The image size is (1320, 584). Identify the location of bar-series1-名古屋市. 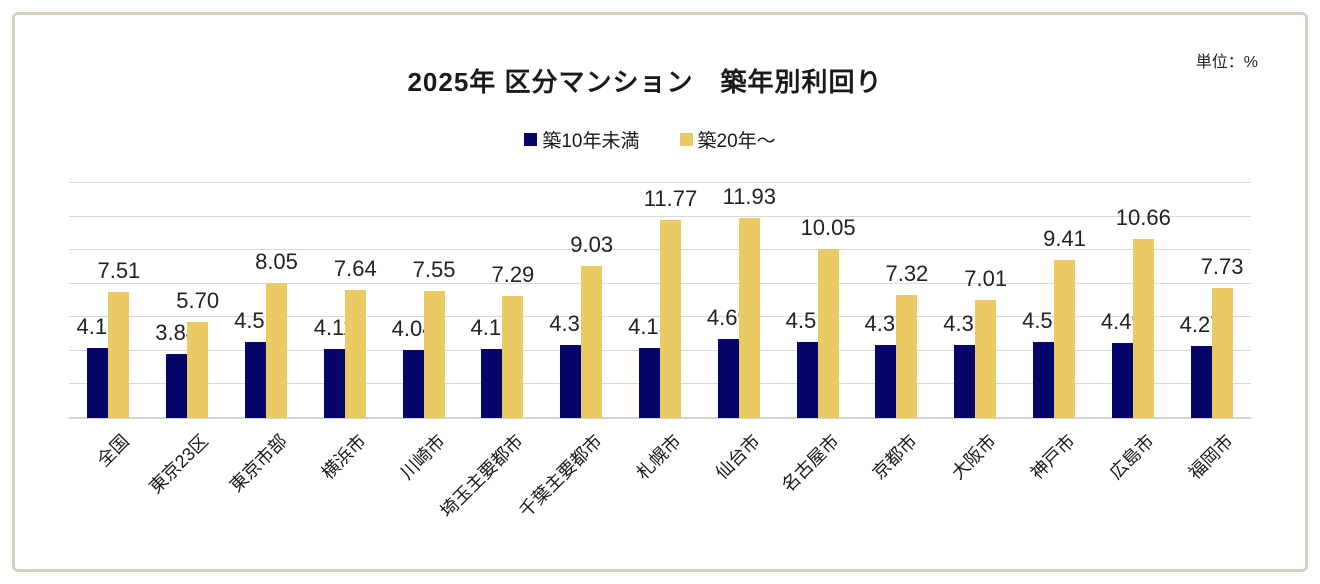
(807, 380).